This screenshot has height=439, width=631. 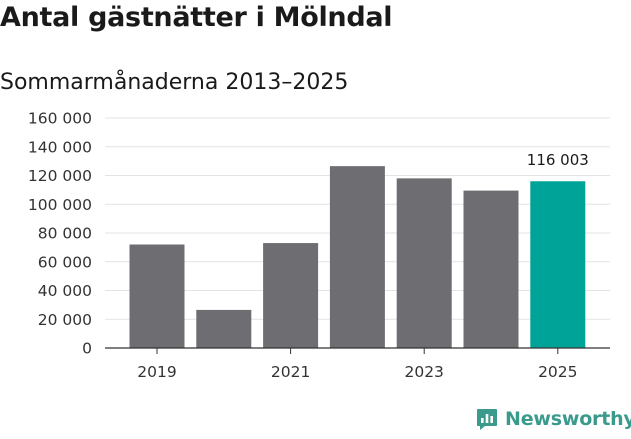 I want to click on y-tick-label: 60 000, so click(x=65, y=262).